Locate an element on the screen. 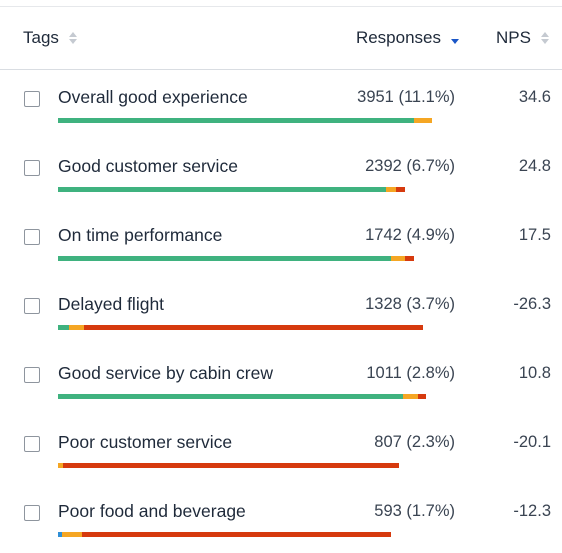 The image size is (562, 553). tag-label: Delayed flight is located at coordinates (111, 304).